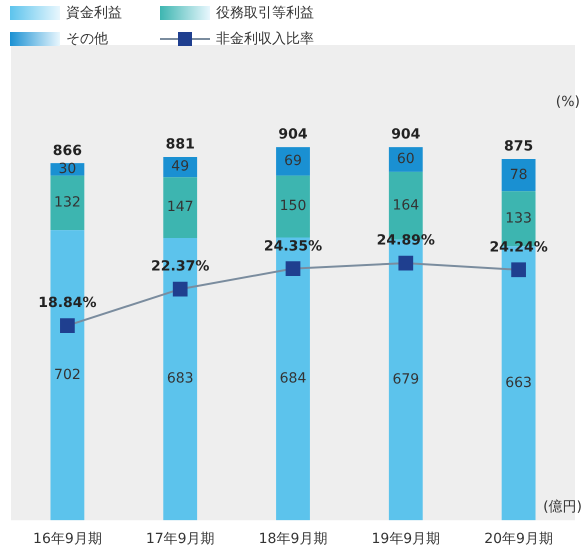 The width and height of the screenshot is (586, 551). Describe the element at coordinates (180, 166) in the screenshot. I see `data-label: 49` at that location.